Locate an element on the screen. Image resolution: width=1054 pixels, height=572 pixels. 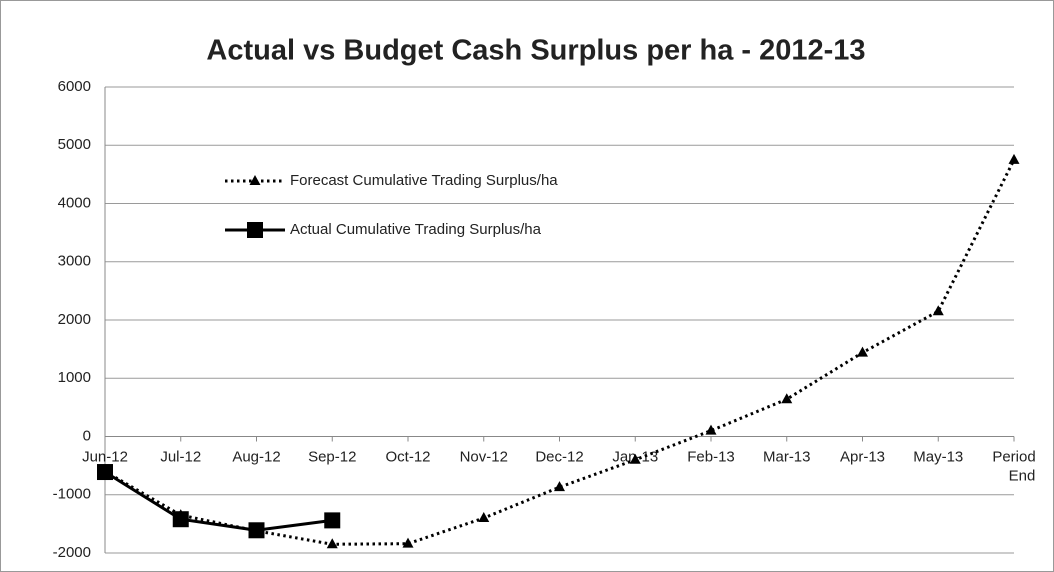
x-tick-label: Sep-12 is located at coordinates (332, 456).